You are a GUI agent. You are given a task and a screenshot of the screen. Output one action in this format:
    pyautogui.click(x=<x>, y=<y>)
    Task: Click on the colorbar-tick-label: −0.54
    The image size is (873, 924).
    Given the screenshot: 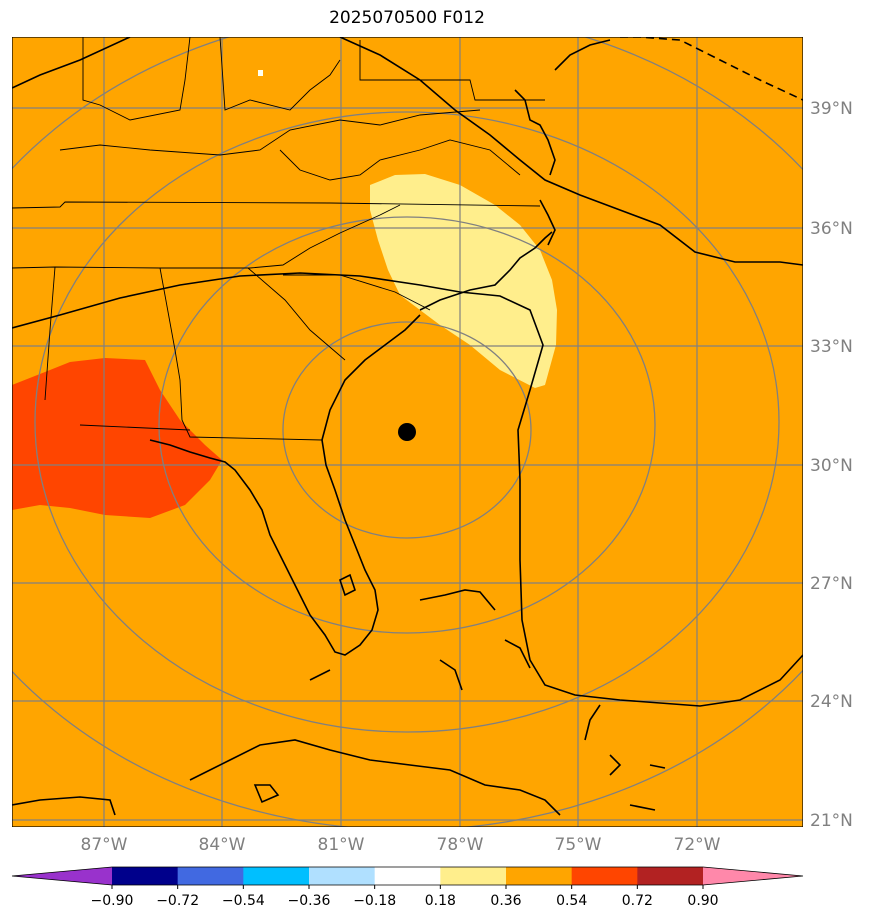 What is the action you would take?
    pyautogui.click(x=243, y=901)
    